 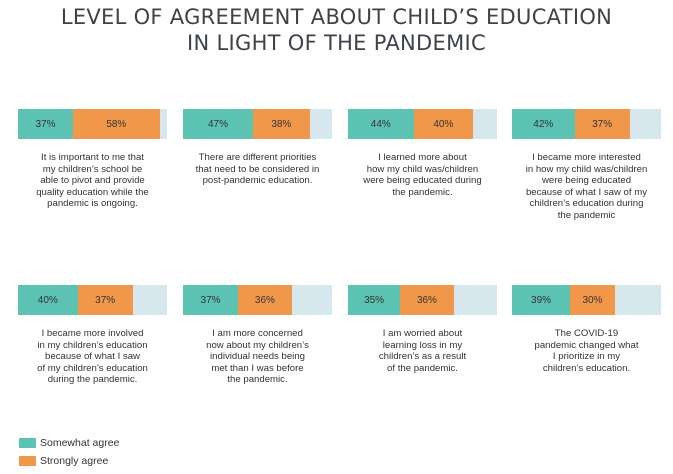 What do you see at coordinates (92, 345) in the screenshot?
I see `caption-line: in my children’s education` at bounding box center [92, 345].